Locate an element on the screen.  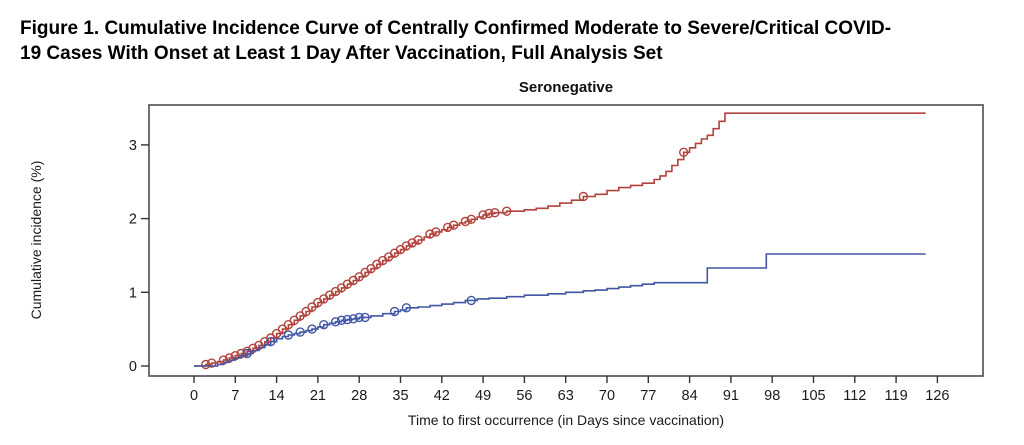
x-tick-label: 126 is located at coordinates (937, 396).